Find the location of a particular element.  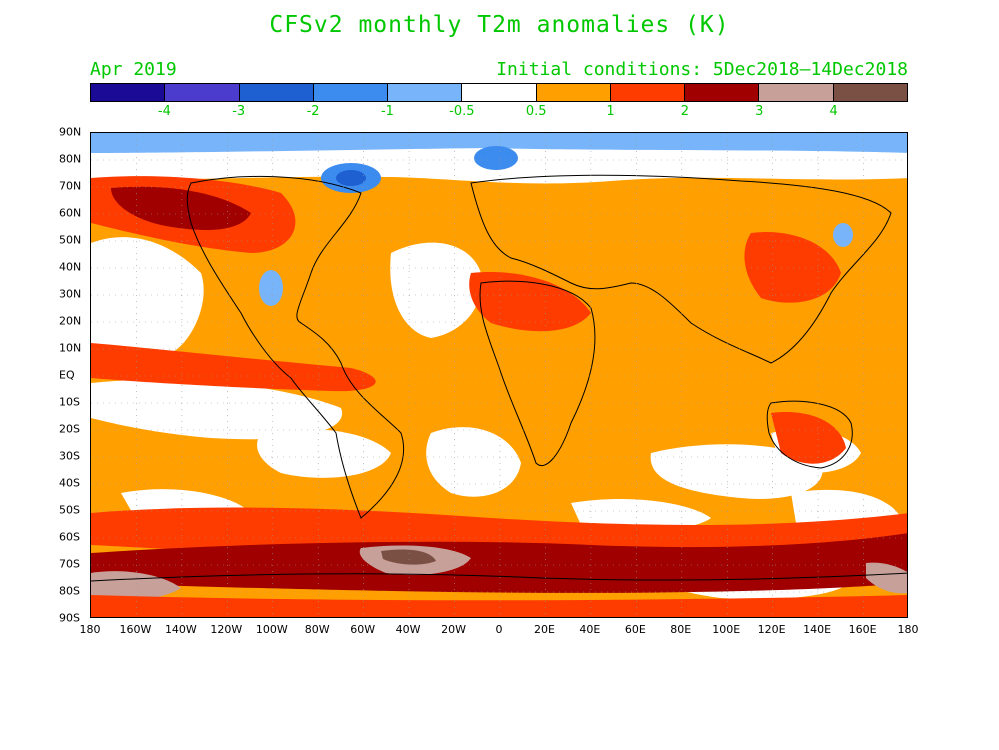

longitude-label: 40W is located at coordinates (408, 629).